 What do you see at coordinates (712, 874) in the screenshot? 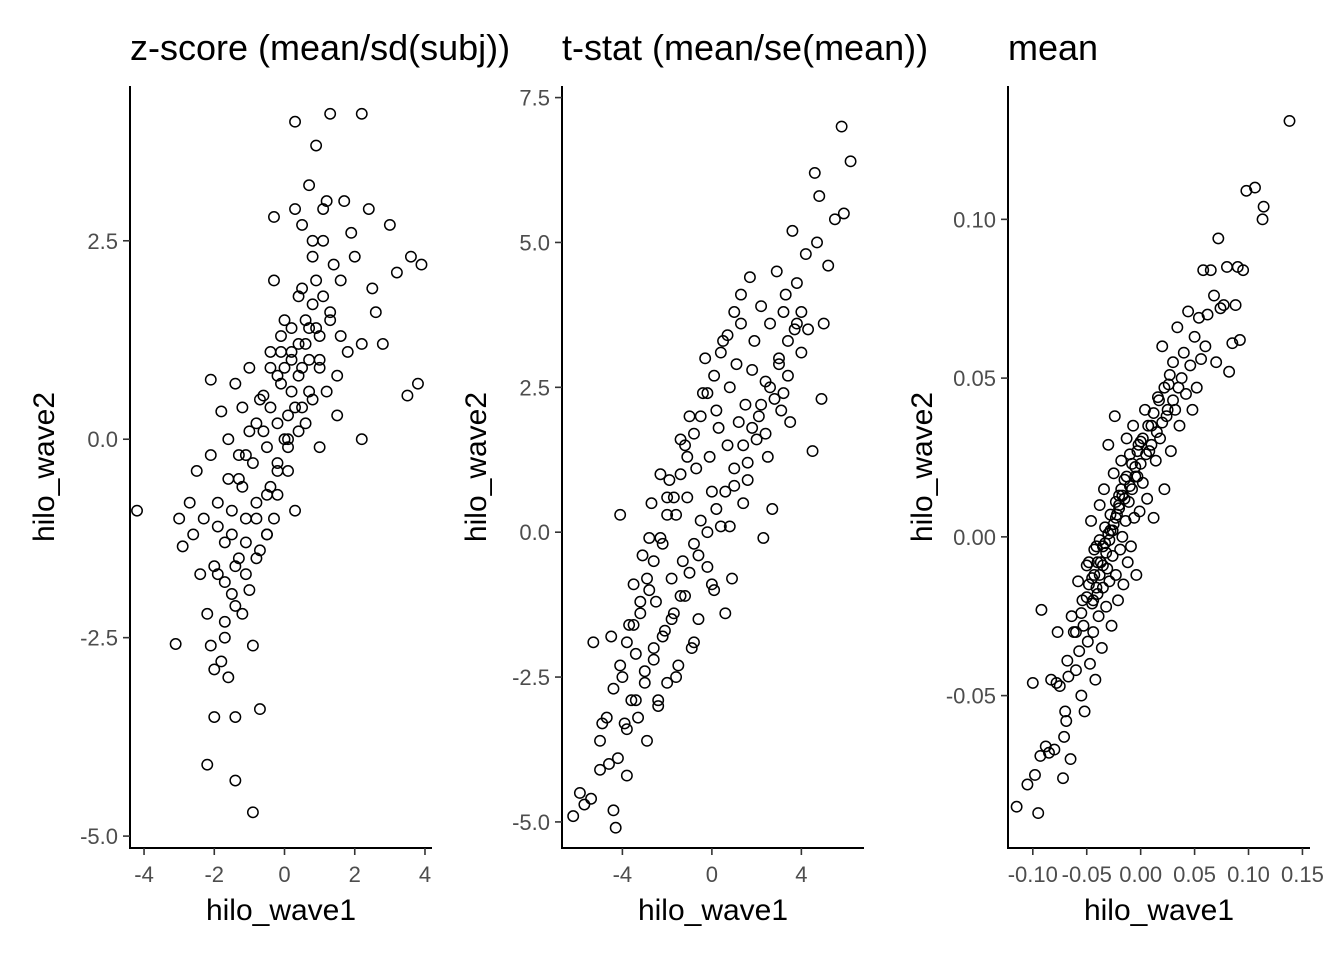
I see `tstat-x-tick-label: 0` at bounding box center [712, 874].